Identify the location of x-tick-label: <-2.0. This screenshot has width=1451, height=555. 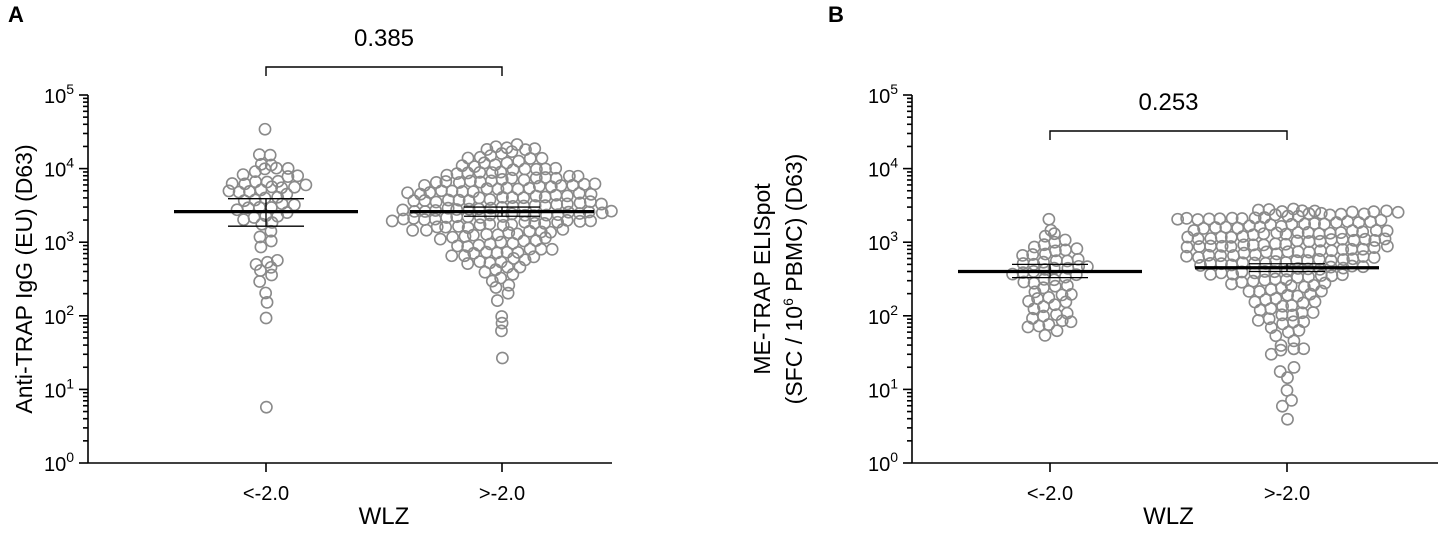
(266, 494).